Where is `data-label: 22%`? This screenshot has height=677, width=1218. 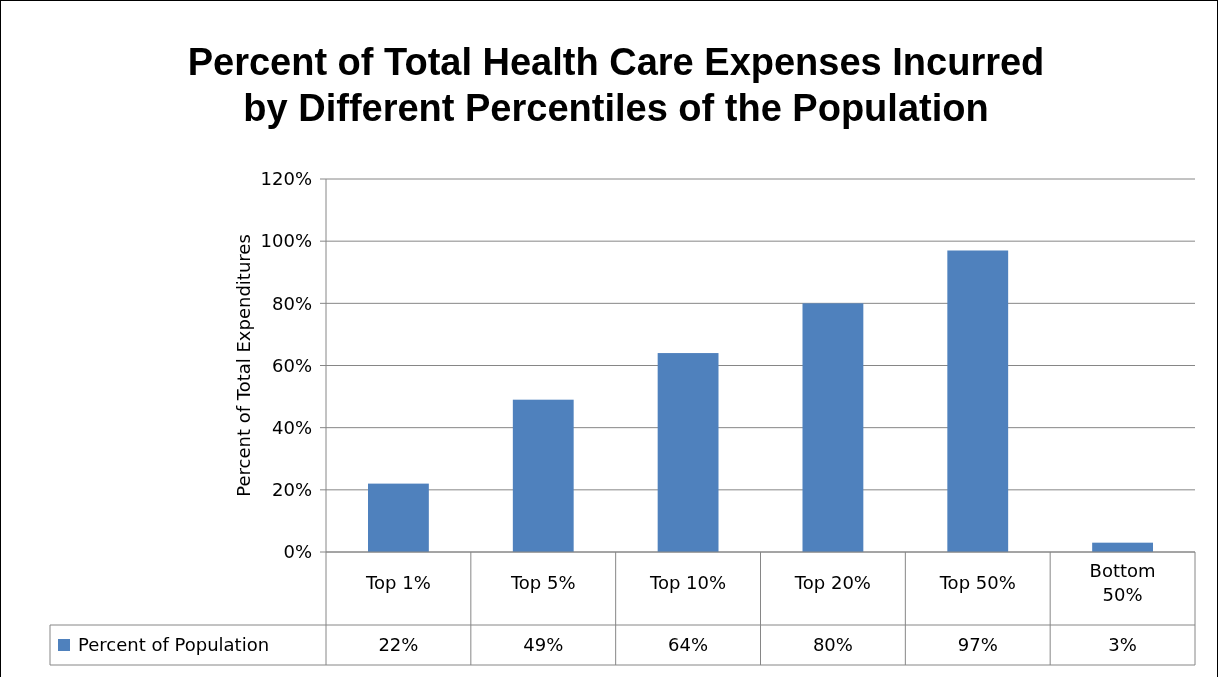 data-label: 22% is located at coordinates (398, 645).